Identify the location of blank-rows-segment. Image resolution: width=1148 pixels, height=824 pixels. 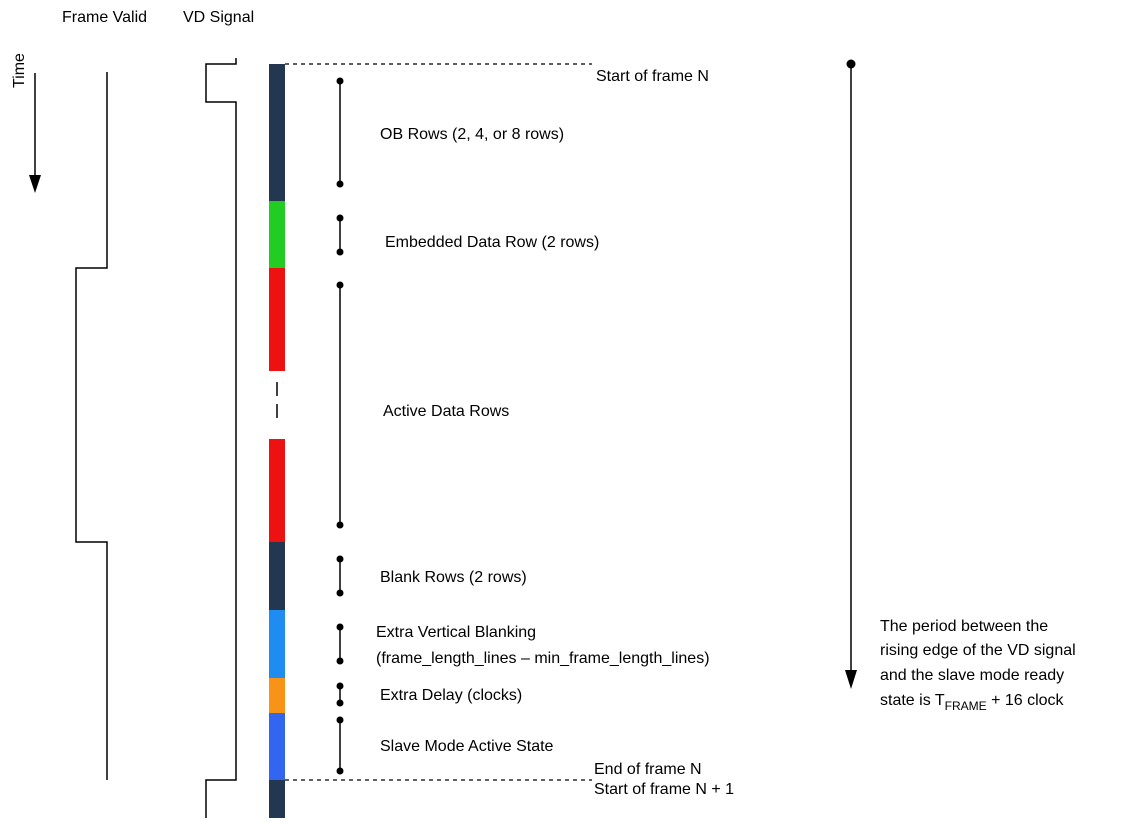
(277, 576).